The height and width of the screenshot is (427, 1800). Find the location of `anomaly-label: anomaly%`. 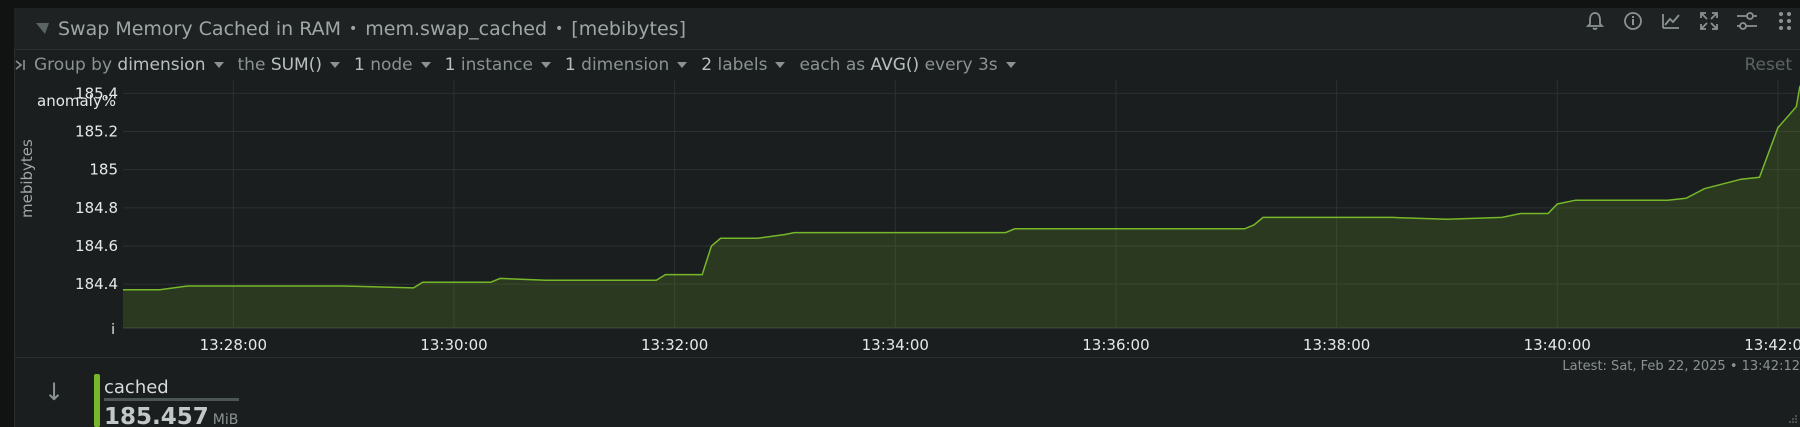

anomaly-label: anomaly% is located at coordinates (76, 101).